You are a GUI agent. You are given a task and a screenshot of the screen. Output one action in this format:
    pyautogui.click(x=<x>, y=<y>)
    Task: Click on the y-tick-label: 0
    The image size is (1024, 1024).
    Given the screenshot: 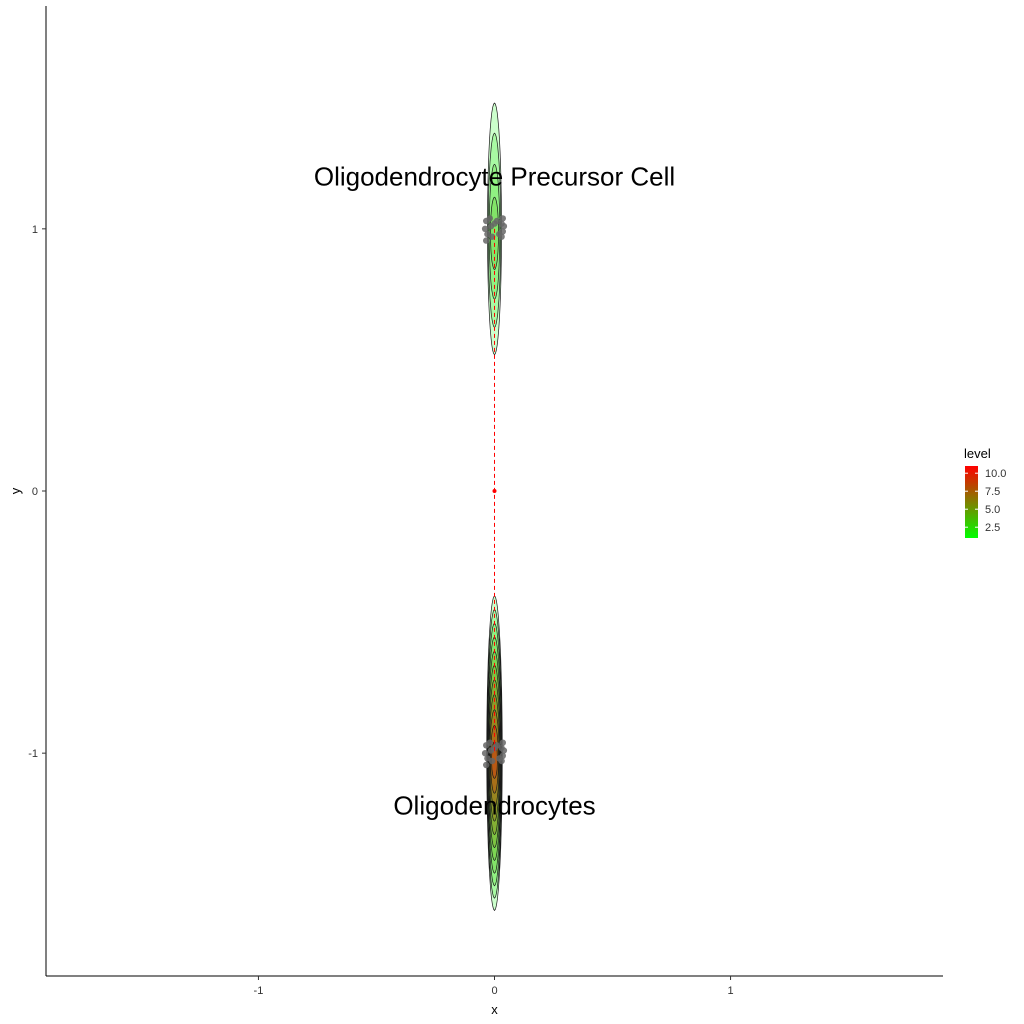 What is the action you would take?
    pyautogui.click(x=35, y=492)
    